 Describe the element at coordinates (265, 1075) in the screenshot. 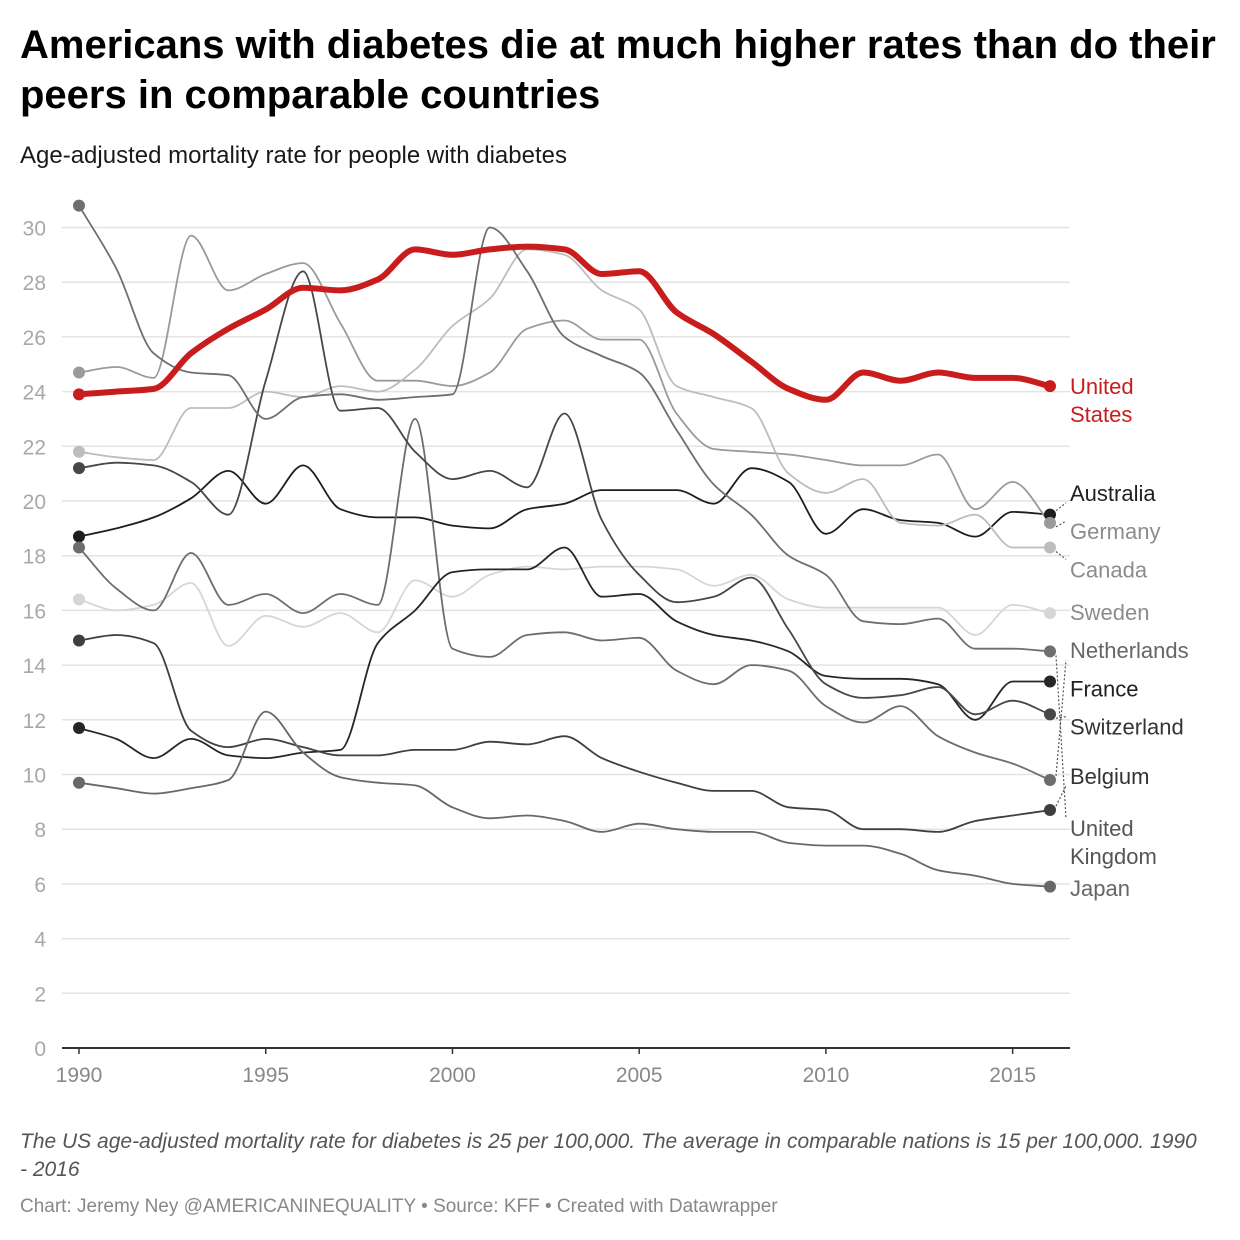

I see `x-tick-label: 1995` at that location.